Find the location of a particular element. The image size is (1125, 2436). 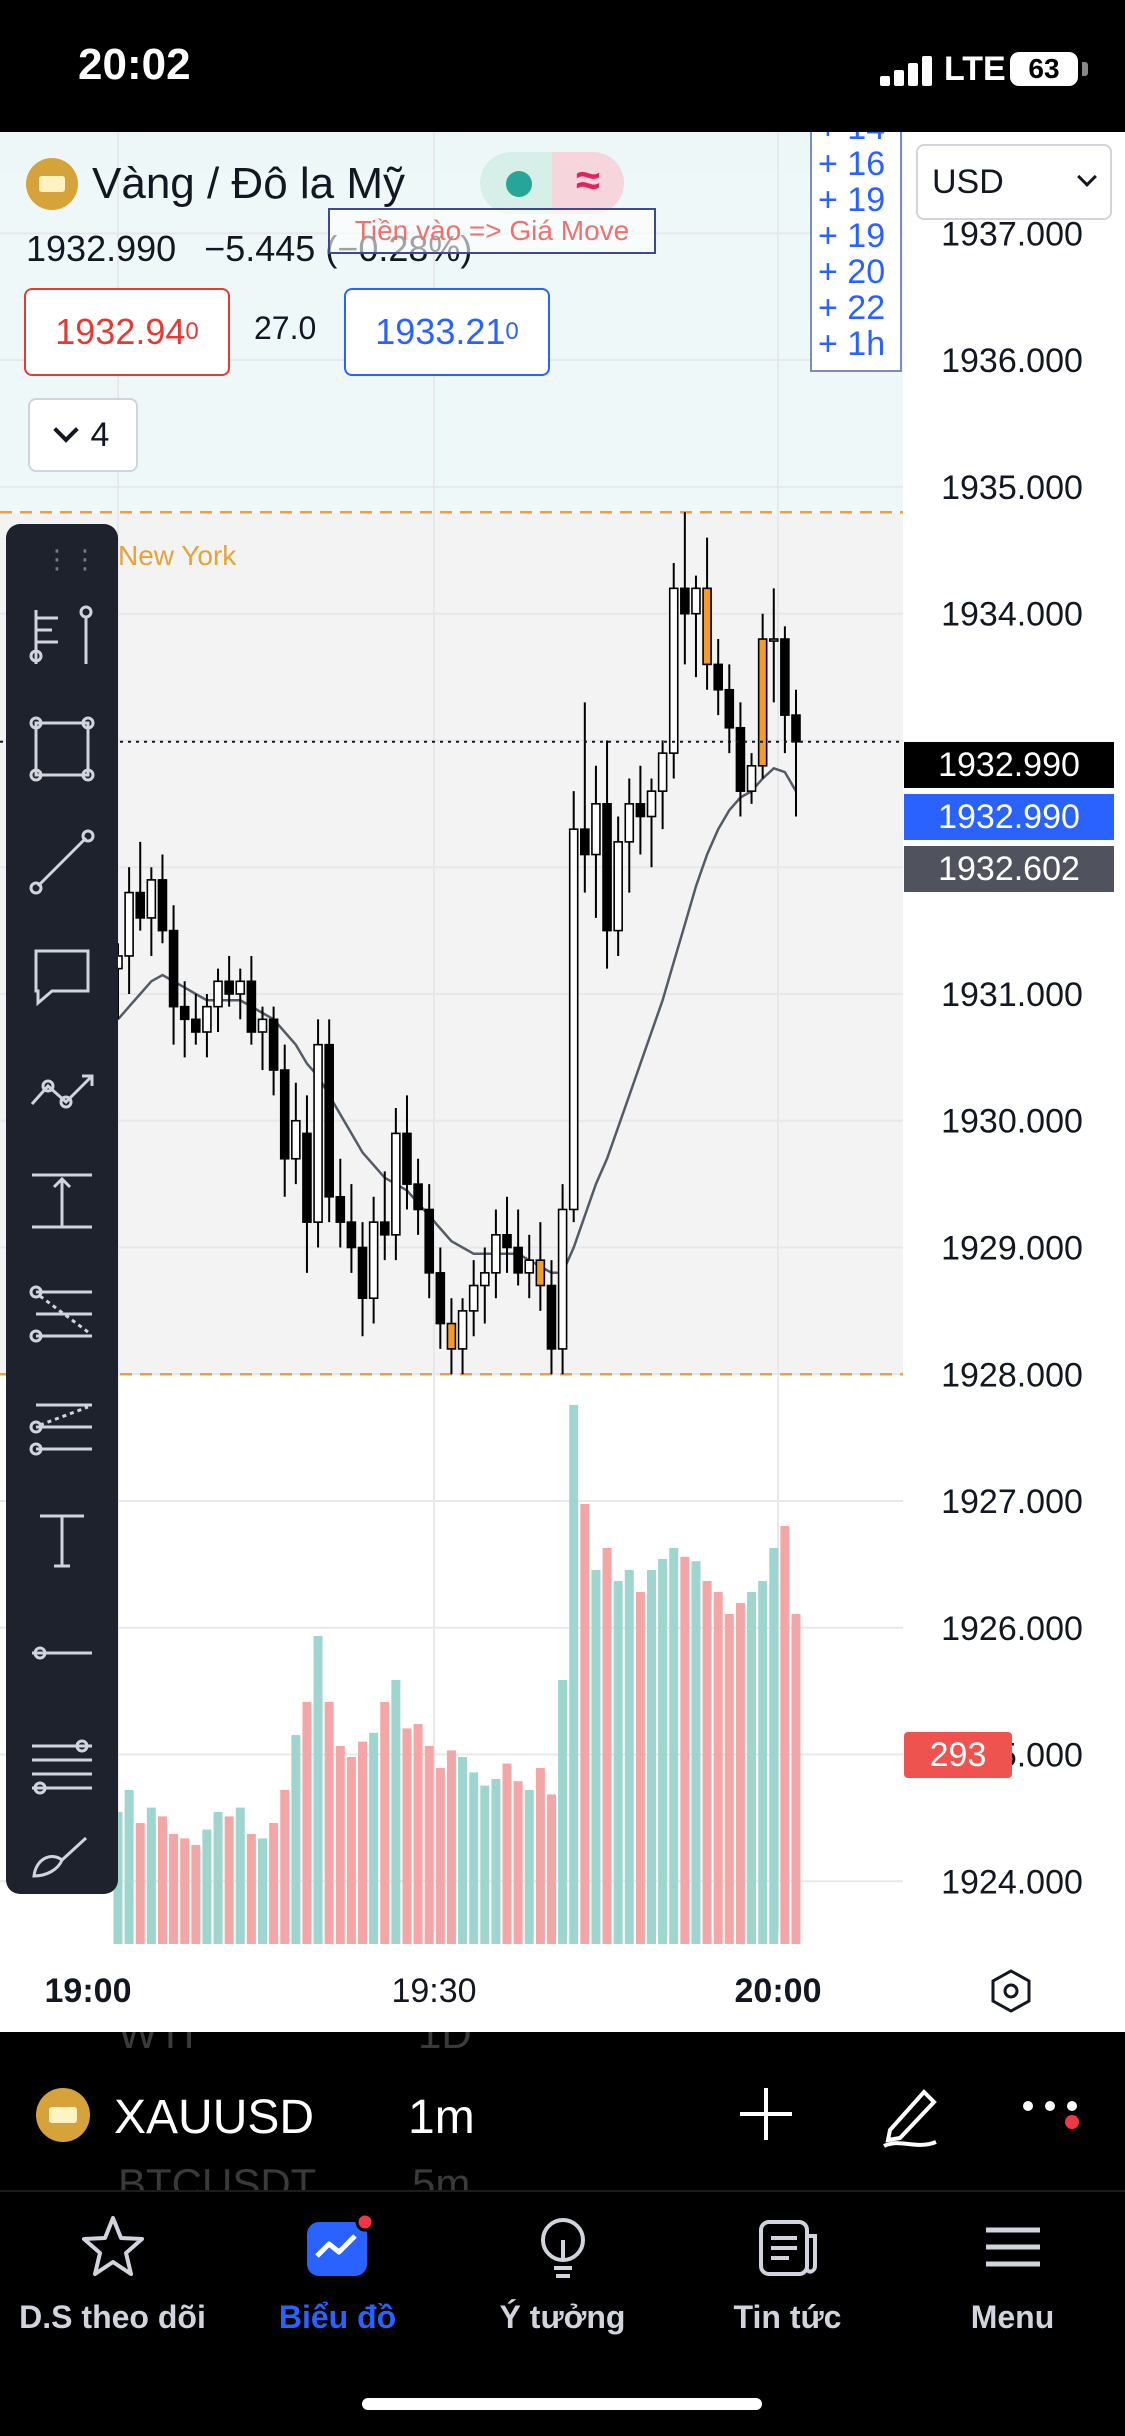

path-icon is located at coordinates (62, 1088).